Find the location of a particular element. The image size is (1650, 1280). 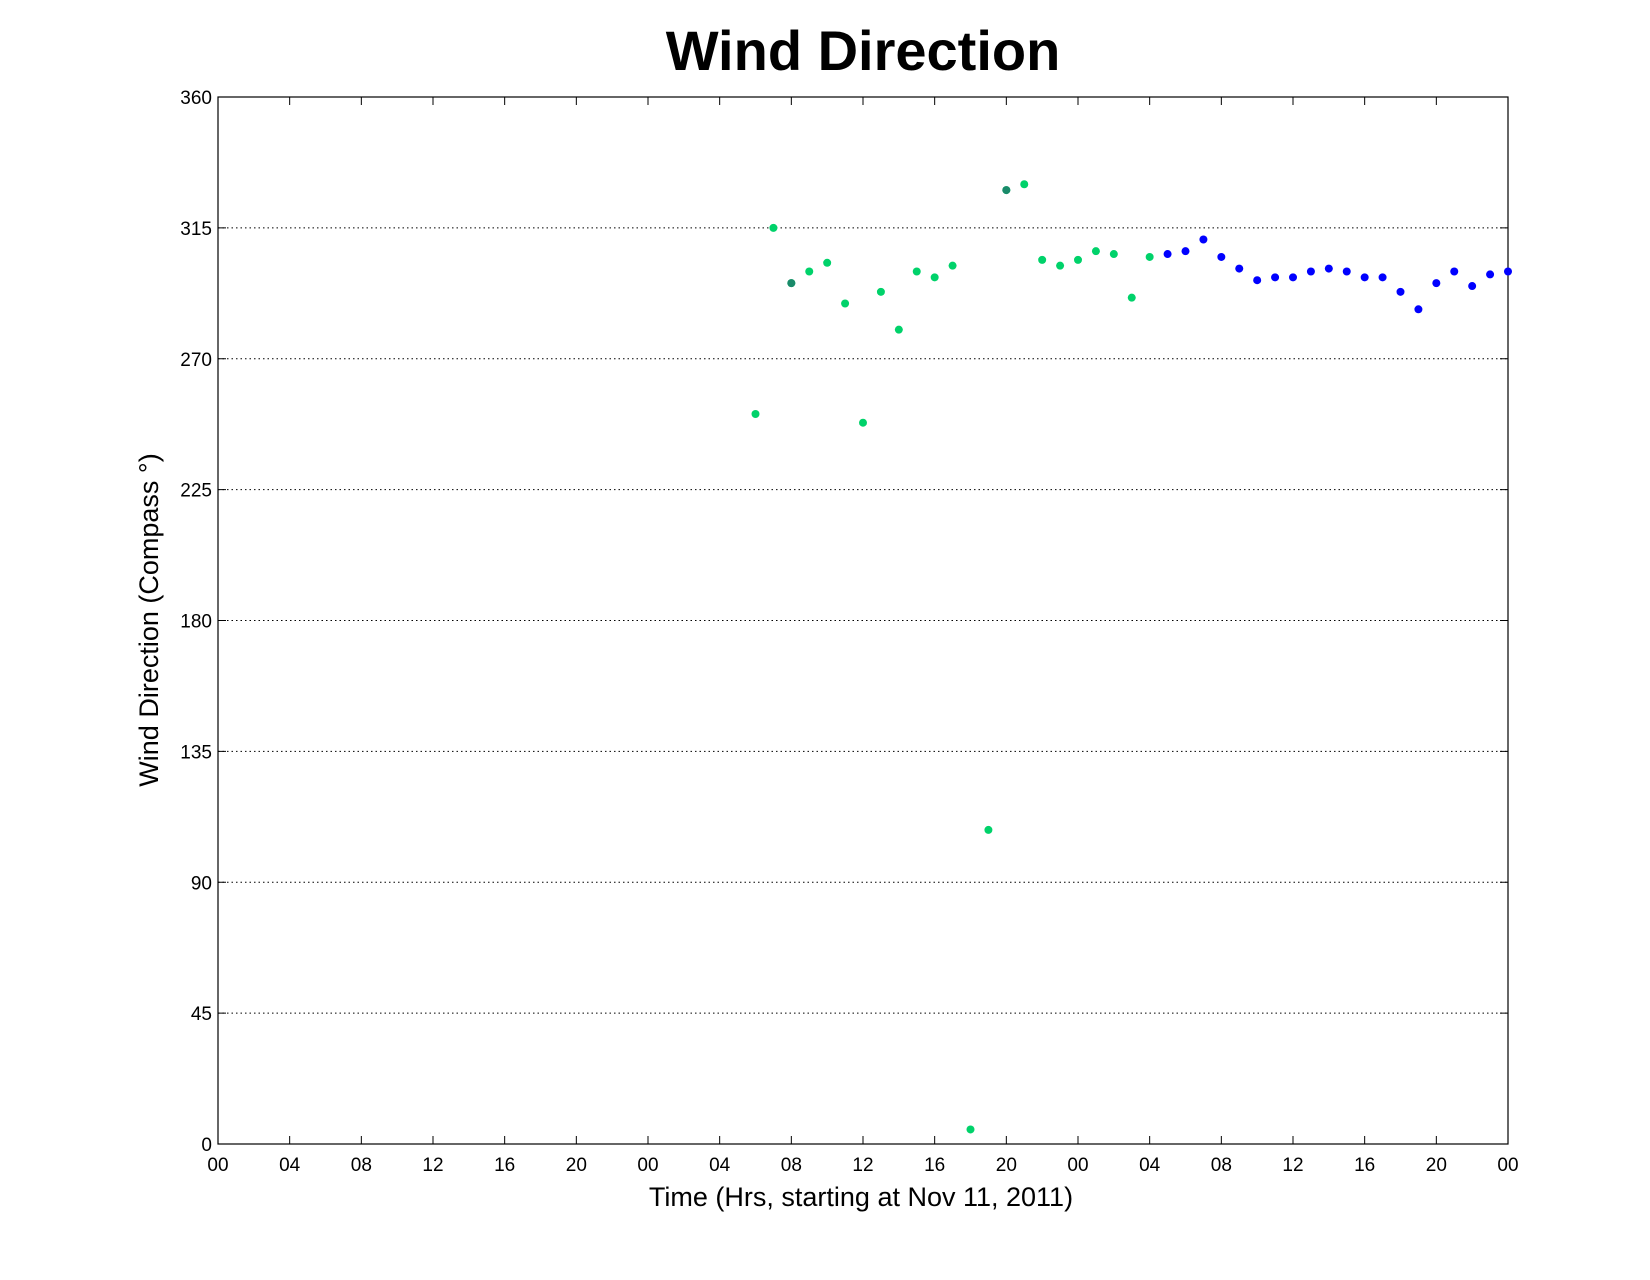

x-tick-labels: 00 04 08 12 16 20 00 04 08 12 16 20 00 04 08 12 16 20 00 is located at coordinates (862, 1165).